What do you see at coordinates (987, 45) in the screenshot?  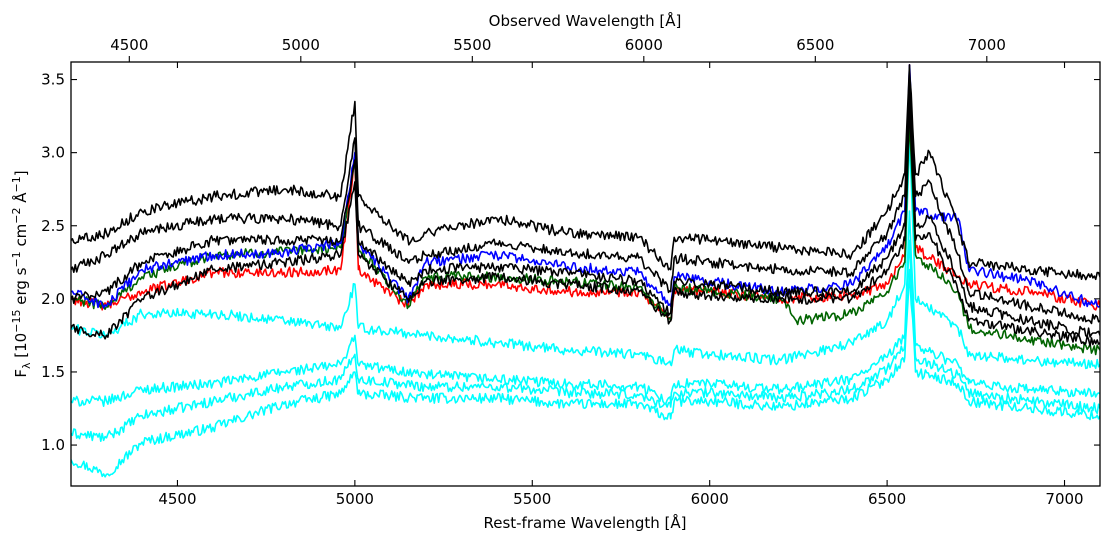 I see `x2-tick-label: 7000` at bounding box center [987, 45].